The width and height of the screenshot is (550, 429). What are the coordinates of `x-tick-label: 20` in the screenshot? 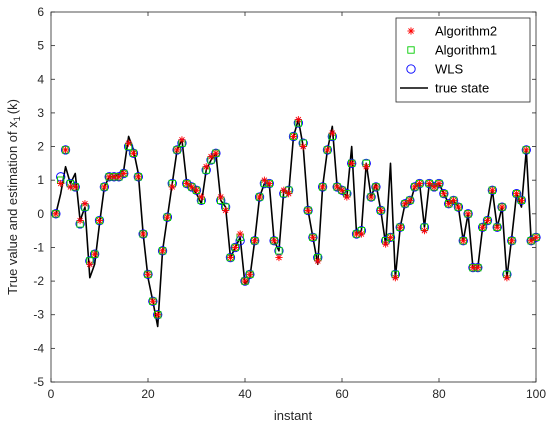 It's located at (148, 394).